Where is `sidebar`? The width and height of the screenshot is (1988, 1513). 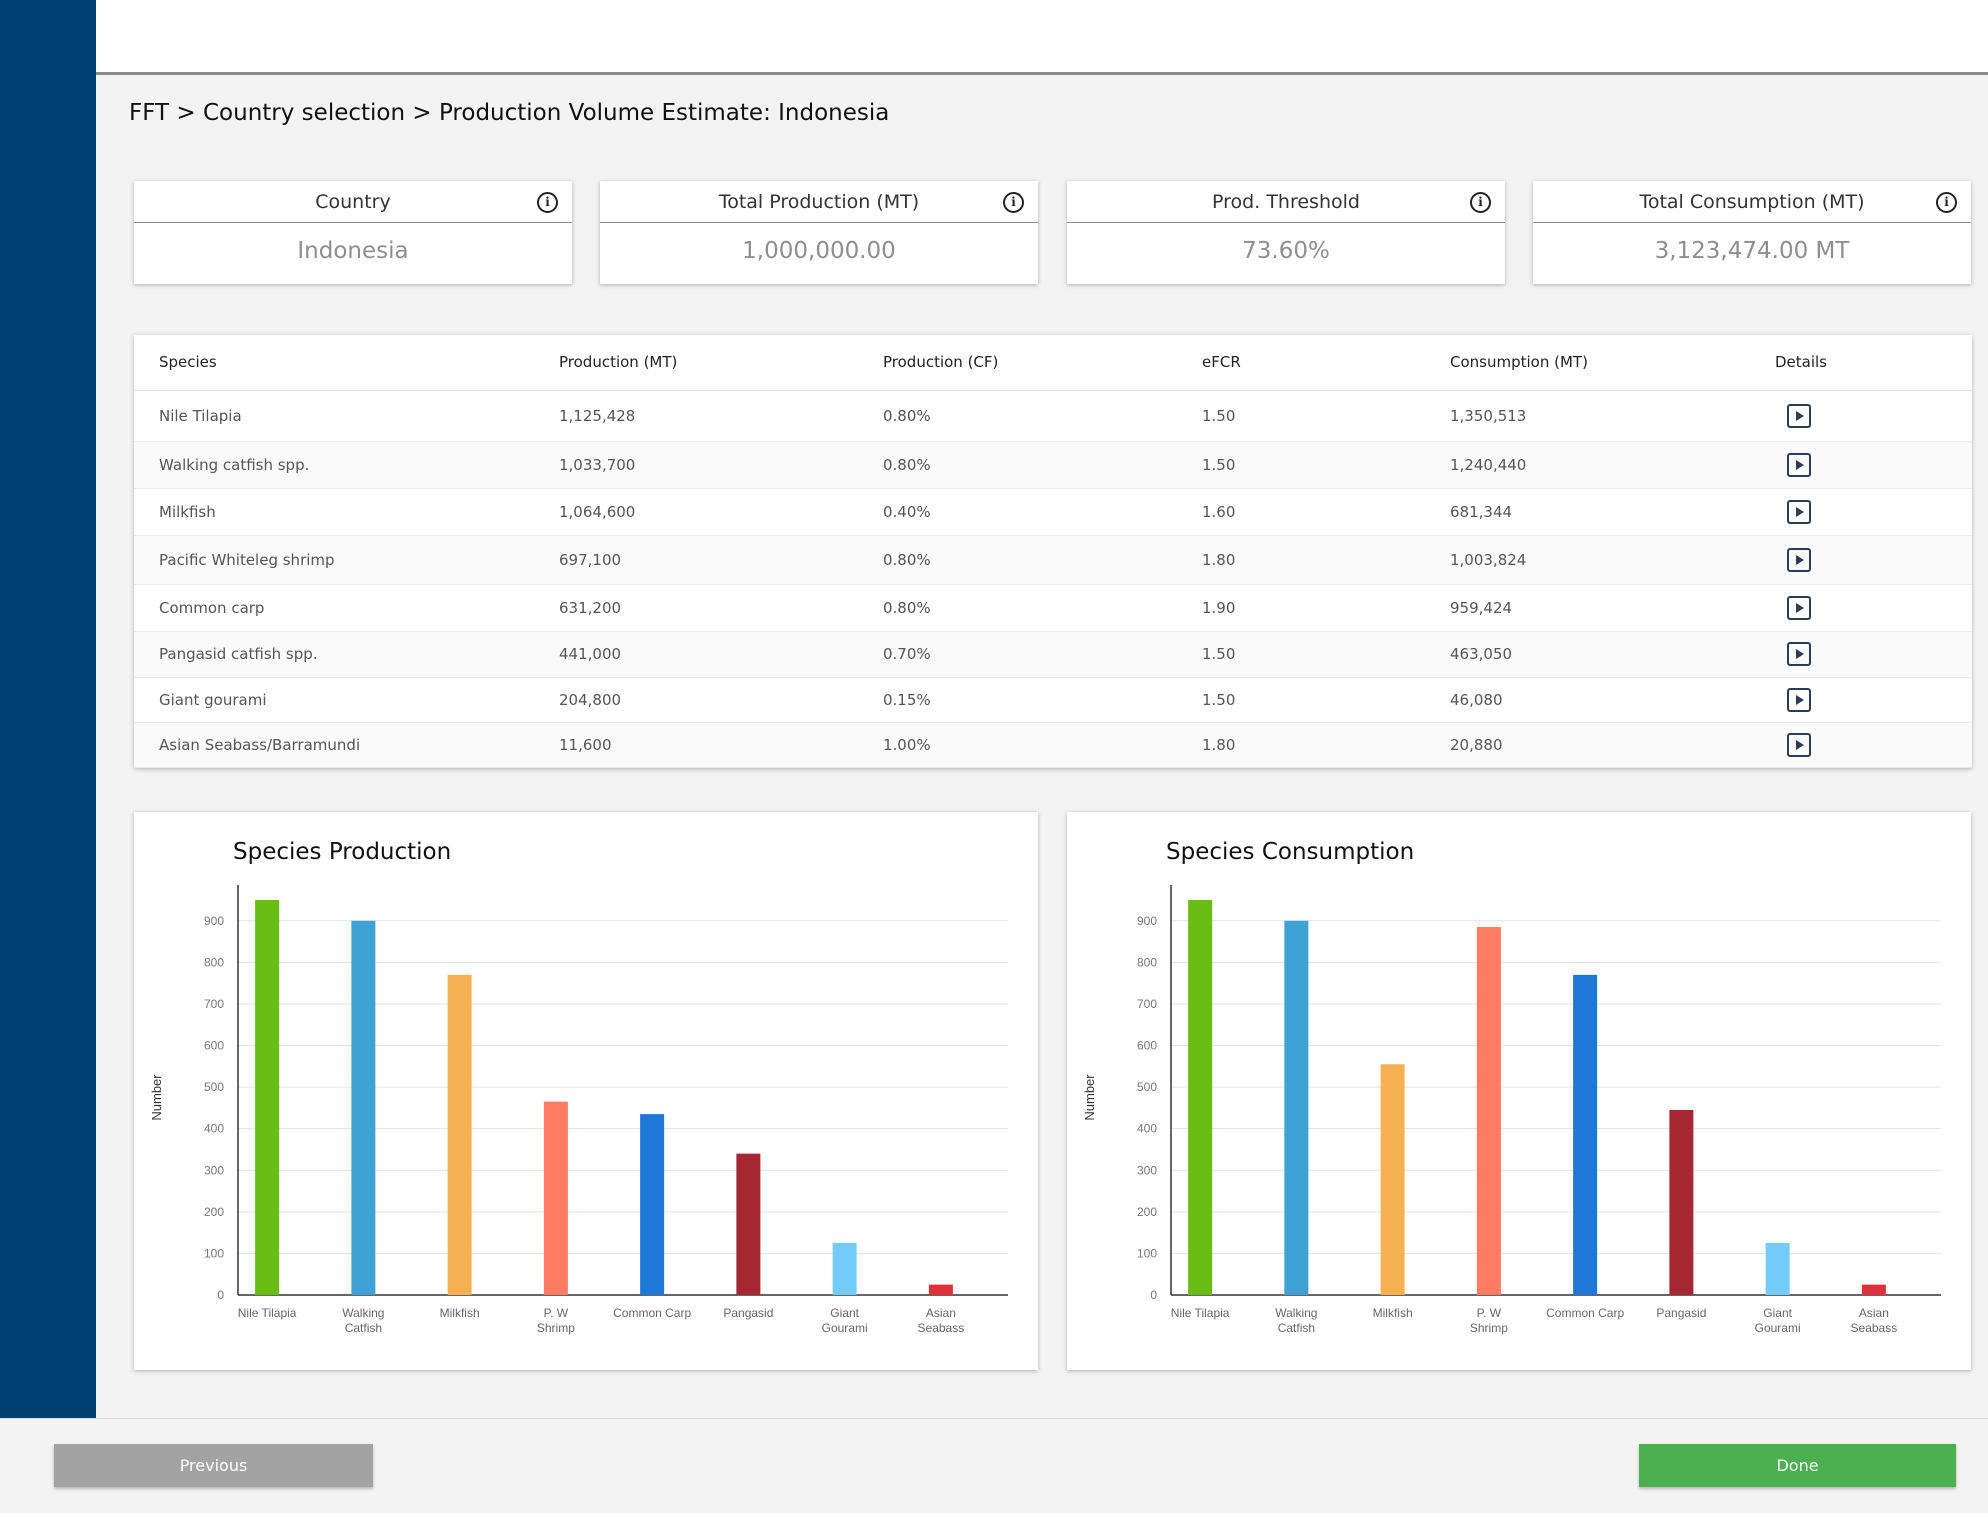
sidebar is located at coordinates (48, 709).